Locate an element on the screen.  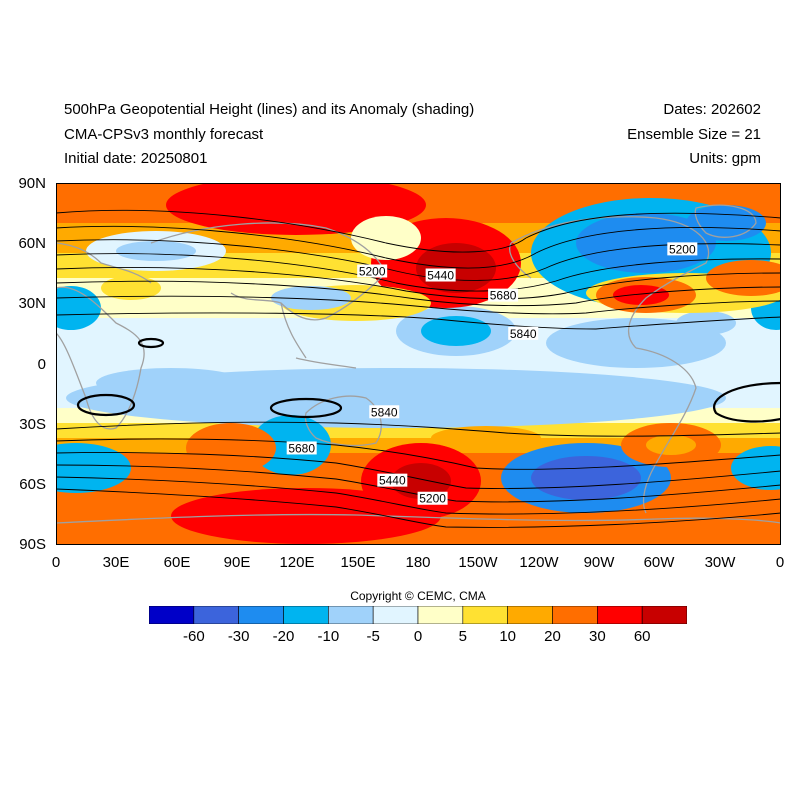
colorbar-label: 0 is located at coordinates (418, 636).